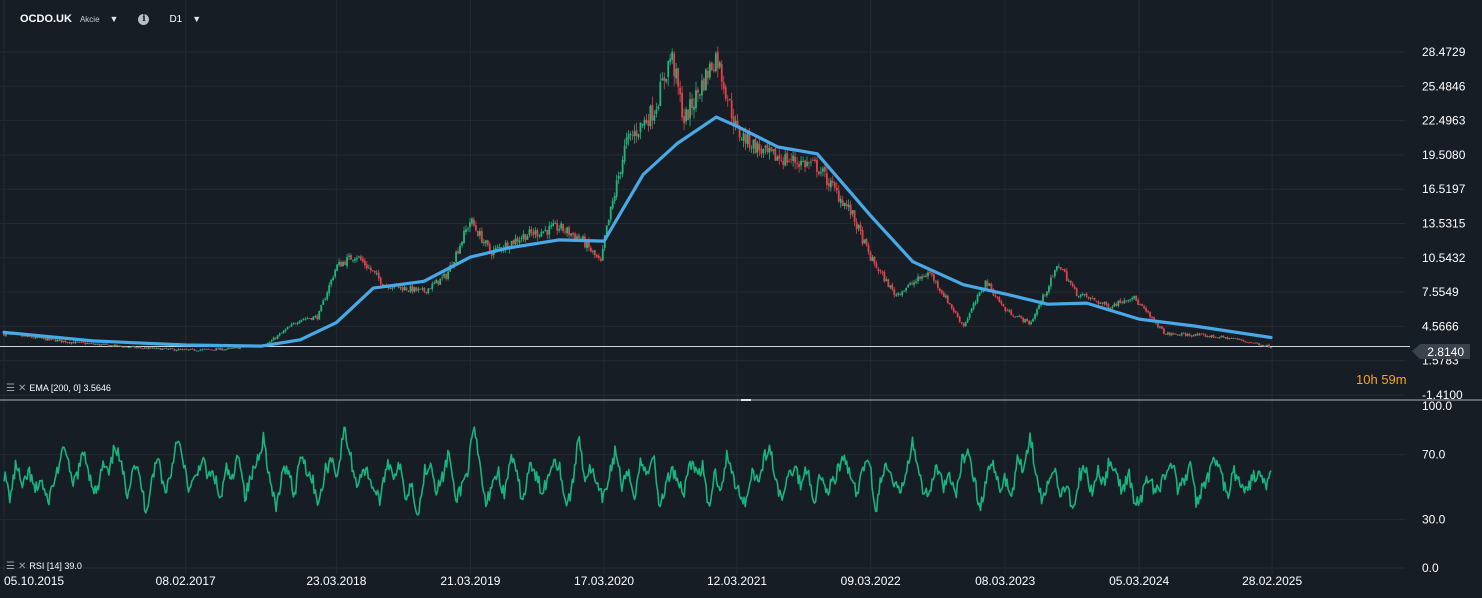 Image resolution: width=1482 pixels, height=598 pixels. What do you see at coordinates (1139, 581) in the screenshot?
I see `time-tick-label: 05.03.2024` at bounding box center [1139, 581].